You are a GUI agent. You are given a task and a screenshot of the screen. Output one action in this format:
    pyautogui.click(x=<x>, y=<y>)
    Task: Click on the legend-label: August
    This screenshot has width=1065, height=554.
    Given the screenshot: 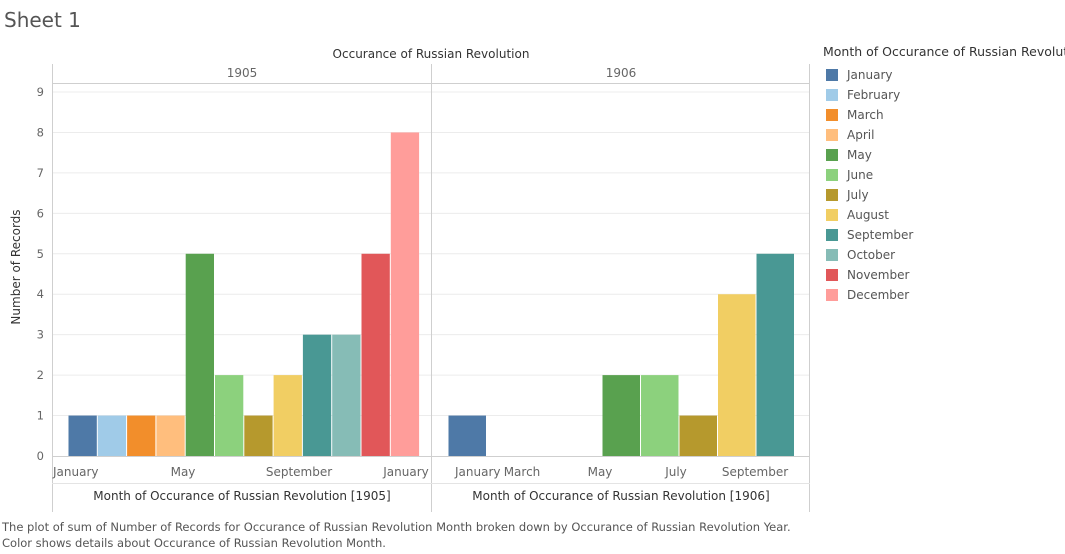 What is the action you would take?
    pyautogui.click(x=868, y=215)
    